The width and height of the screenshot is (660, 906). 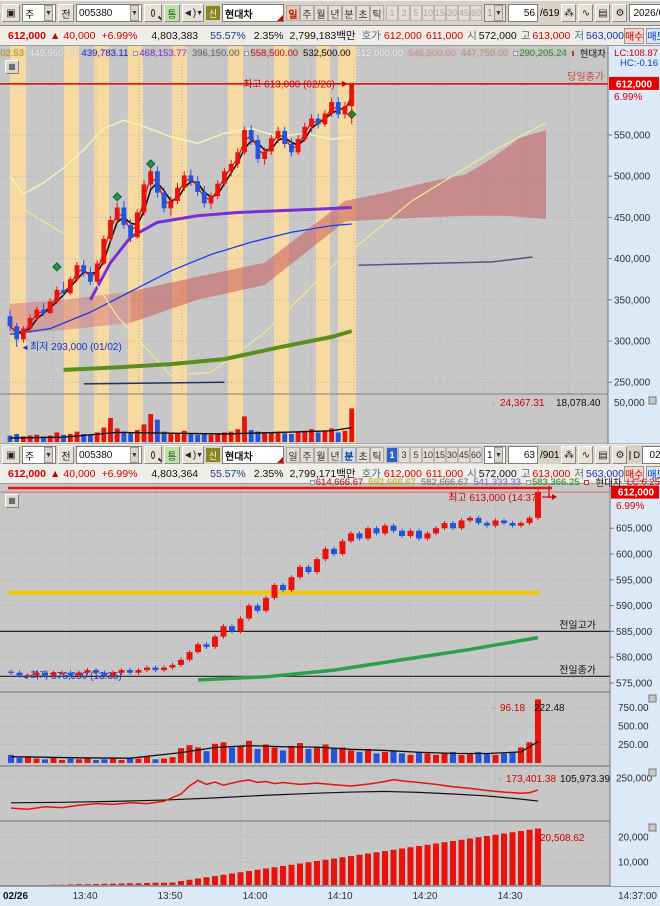 I want to click on volume-layer, so click(x=330, y=417).